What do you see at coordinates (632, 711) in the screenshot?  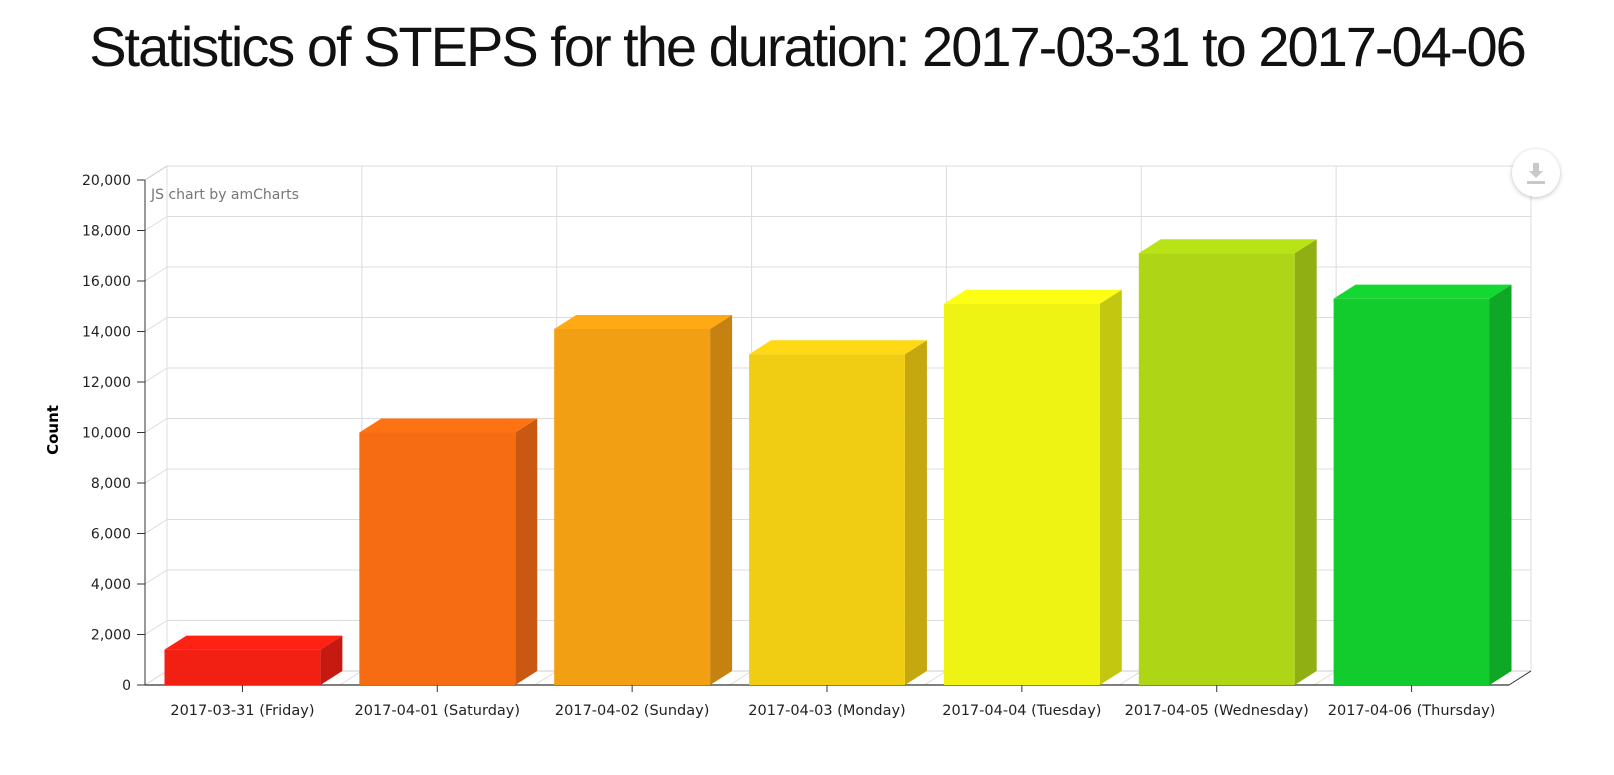 I see `x-tick-label: 2017-04-02 (Sunday)` at bounding box center [632, 711].